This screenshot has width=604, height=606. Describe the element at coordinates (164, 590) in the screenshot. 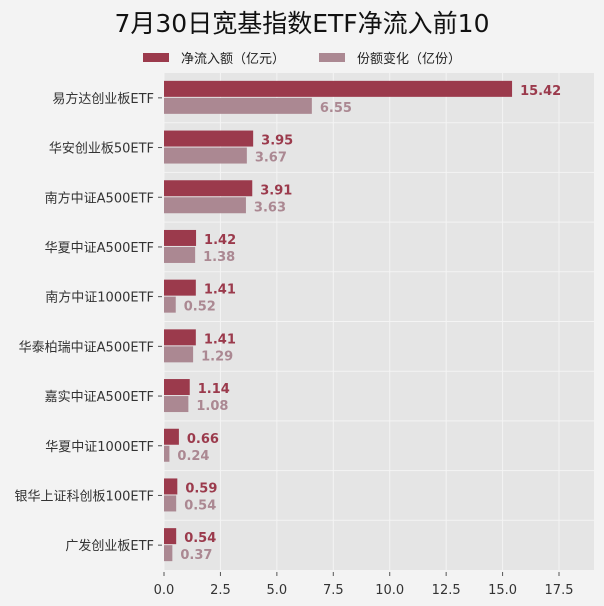

I see `x-tick-label: 0.0` at that location.